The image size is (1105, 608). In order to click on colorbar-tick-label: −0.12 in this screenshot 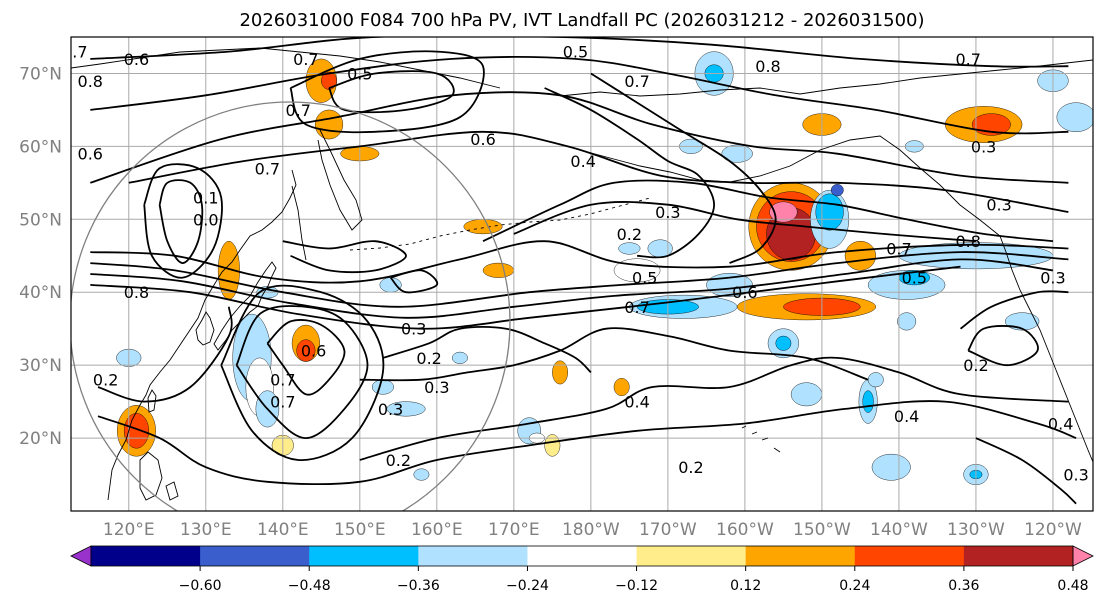, I will do `click(636, 586)`.